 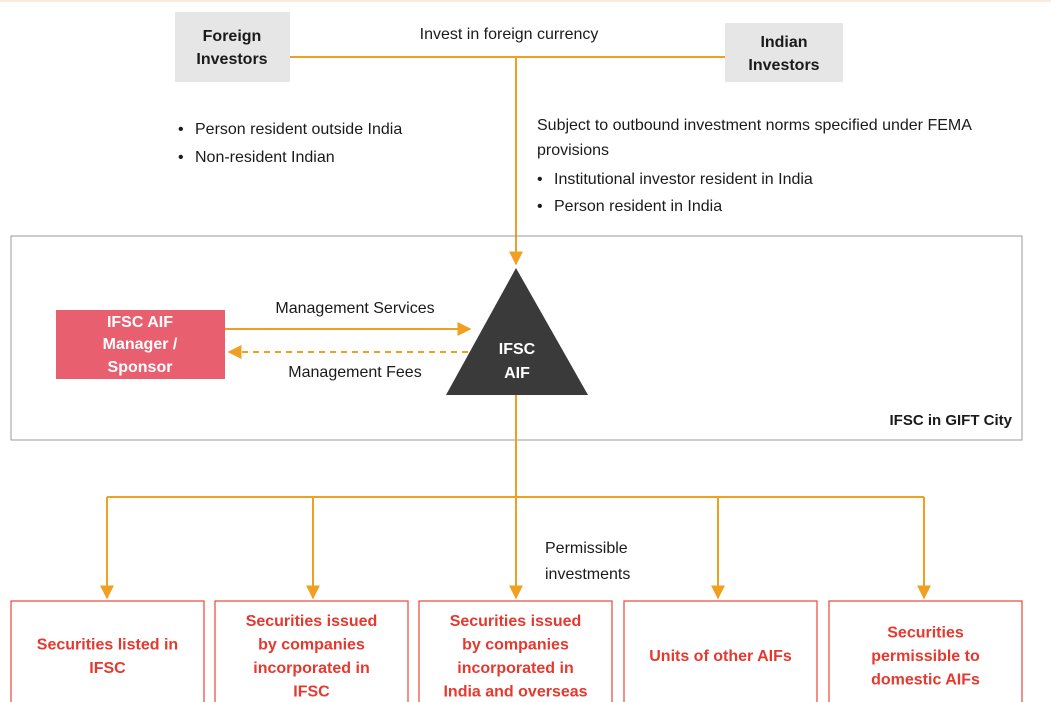 I want to click on target-label: Securities, so click(x=925, y=633).